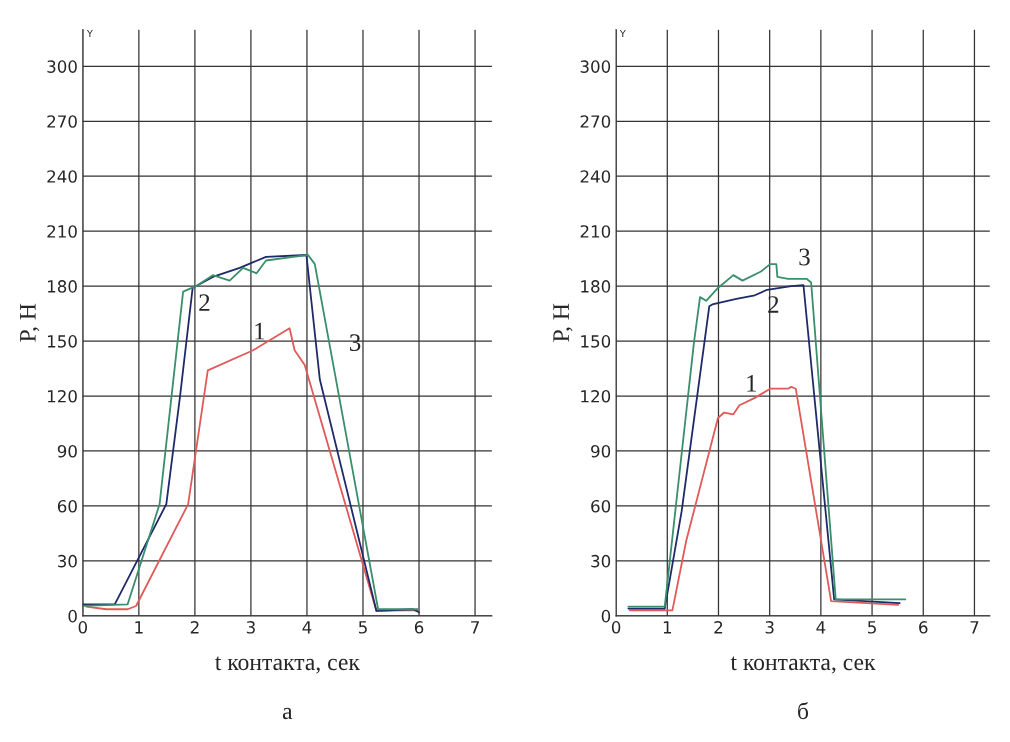 This screenshot has height=742, width=1010. Describe the element at coordinates (204, 302) in the screenshot. I see `annotation: 2` at that location.